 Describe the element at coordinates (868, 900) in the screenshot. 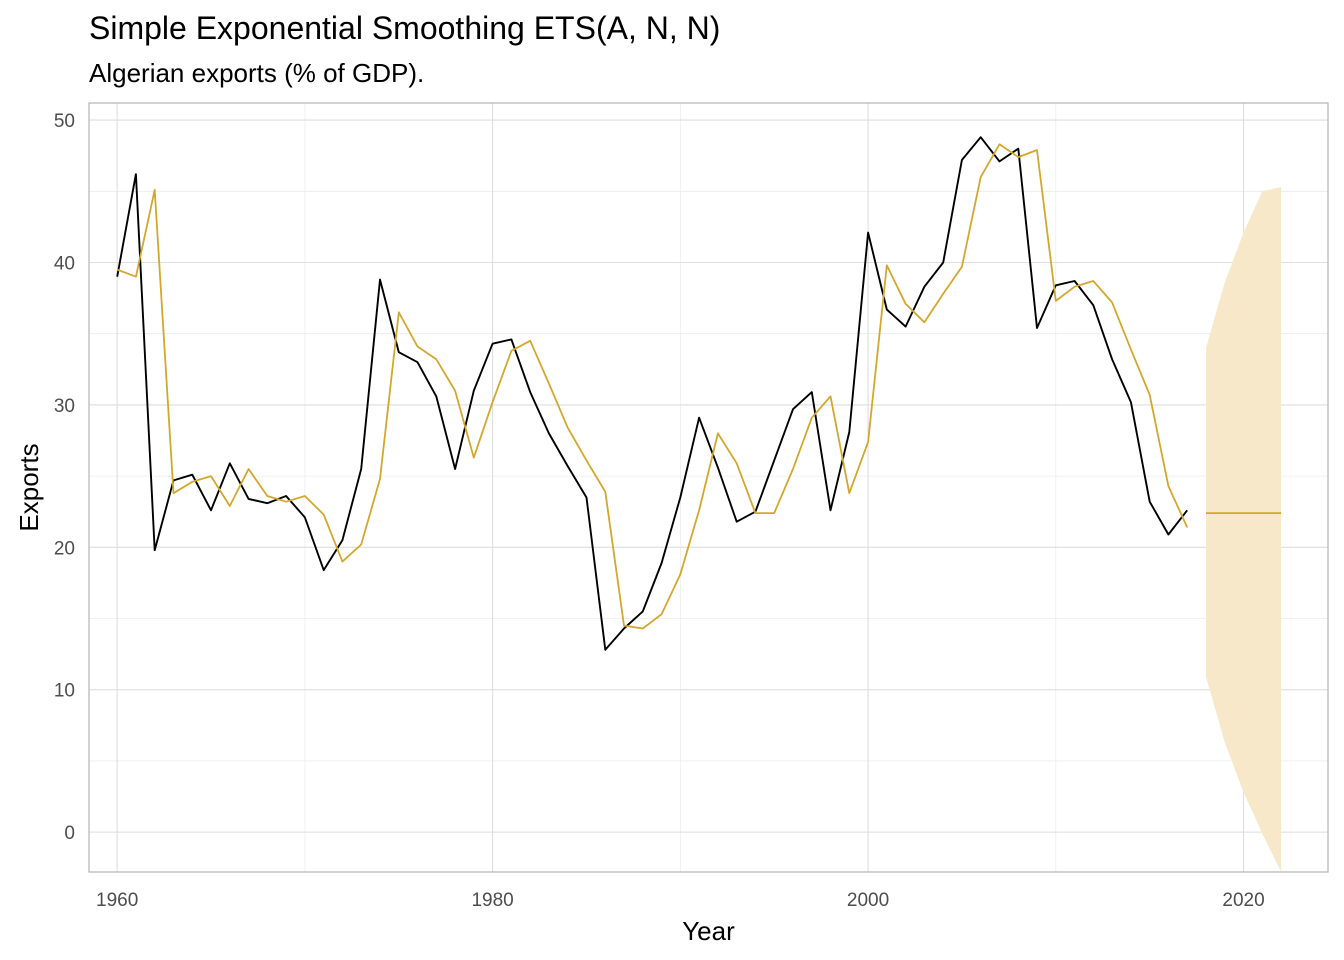

I see `x-tick-label: 2000` at that location.